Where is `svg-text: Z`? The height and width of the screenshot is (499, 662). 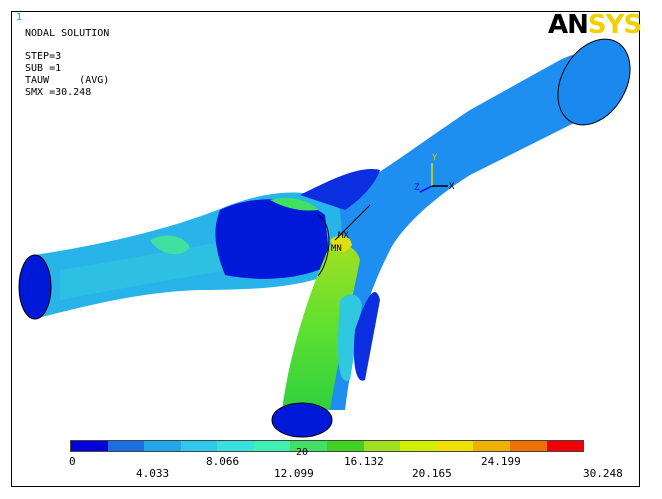
svg-text: Z is located at coordinates (417, 188).